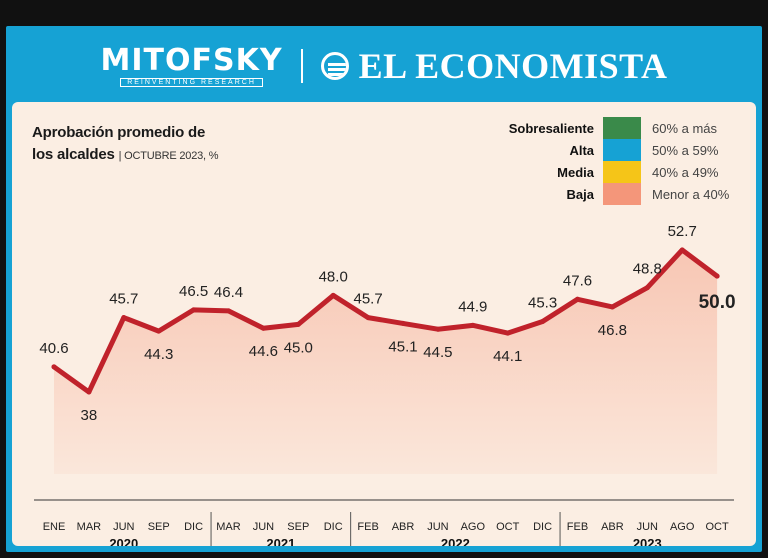  I want to click on title-line-2-text: los alcaldes, so click(73, 154).